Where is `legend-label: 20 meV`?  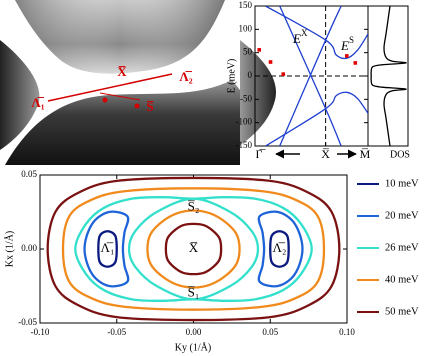 legend-label: 20 meV is located at coordinates (402, 215).